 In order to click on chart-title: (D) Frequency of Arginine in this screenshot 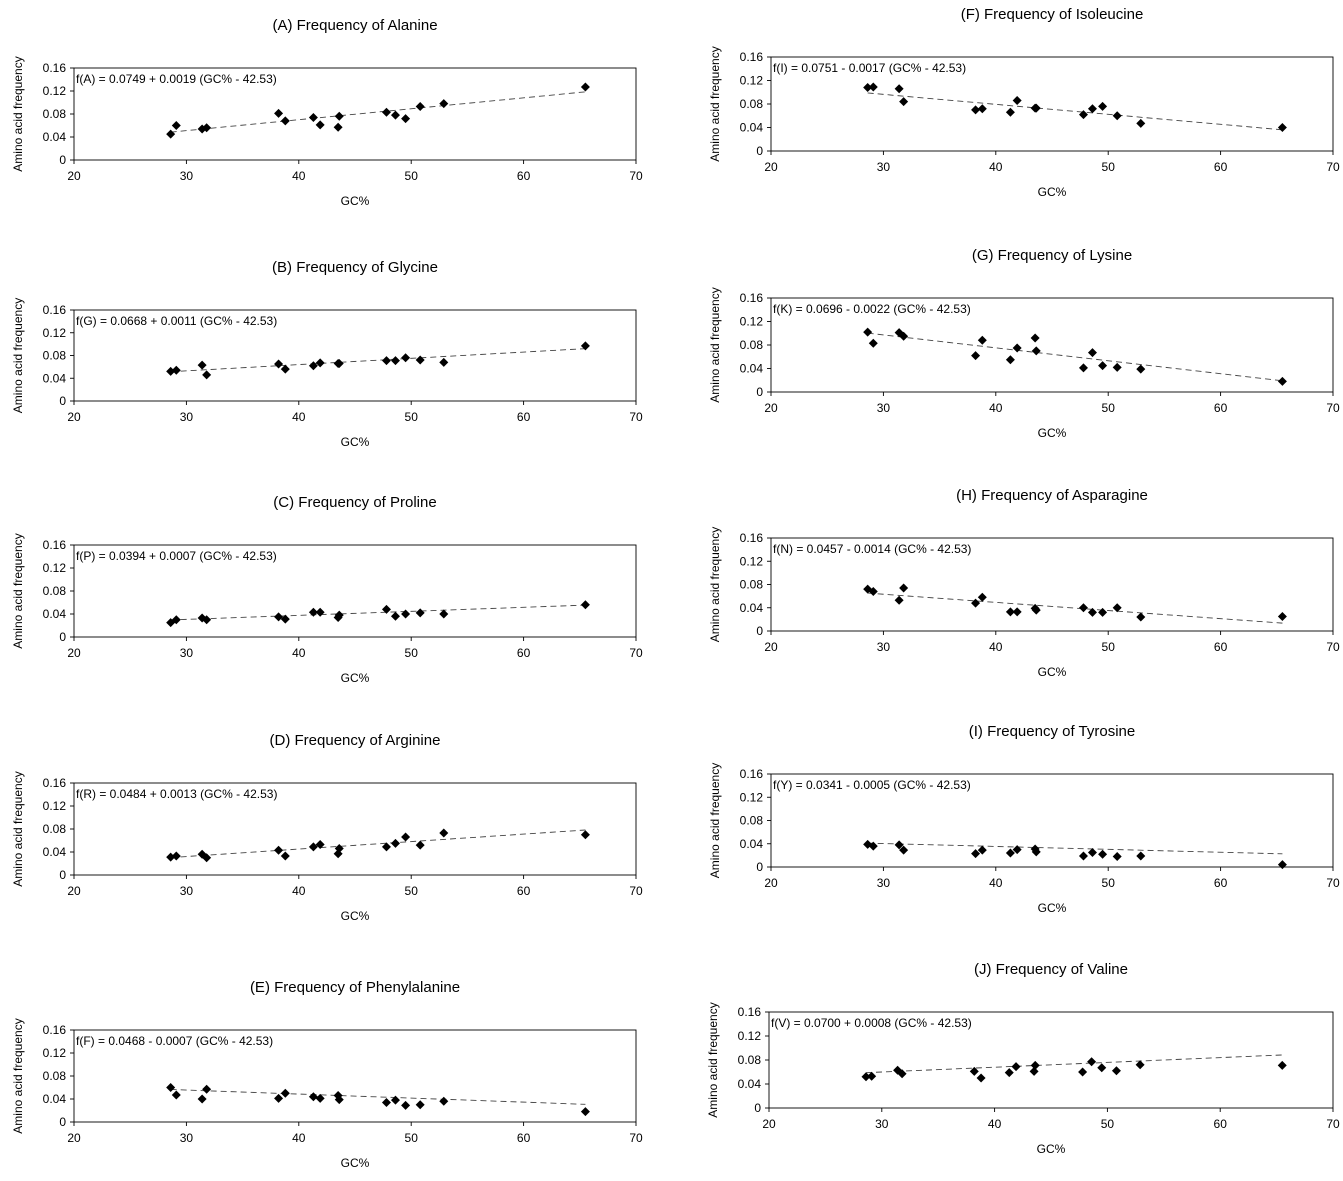, I will do `click(355, 740)`.